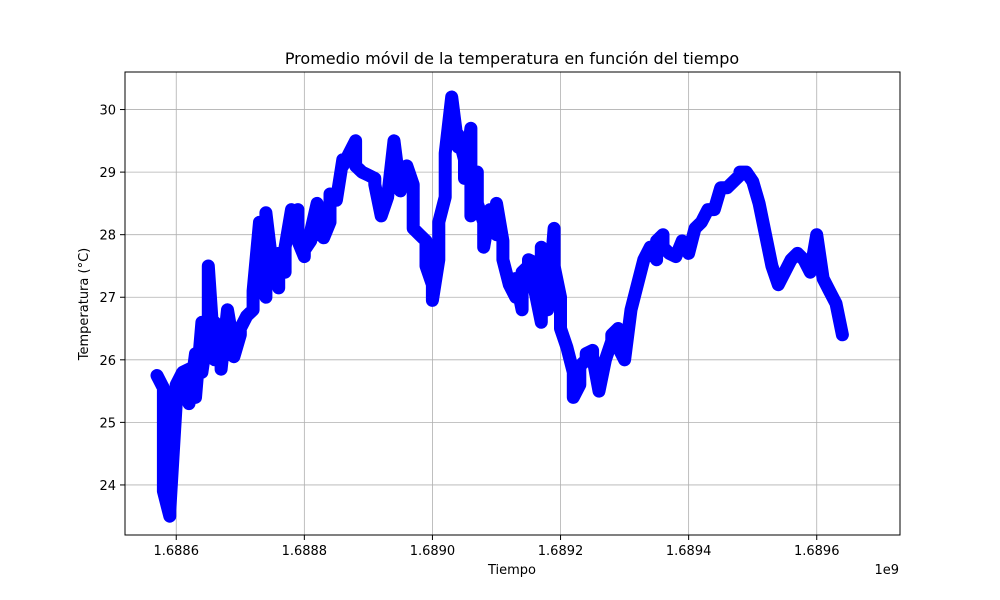 The image size is (1000, 600). What do you see at coordinates (107, 111) in the screenshot?
I see `y-tick-label: 30` at bounding box center [107, 111].